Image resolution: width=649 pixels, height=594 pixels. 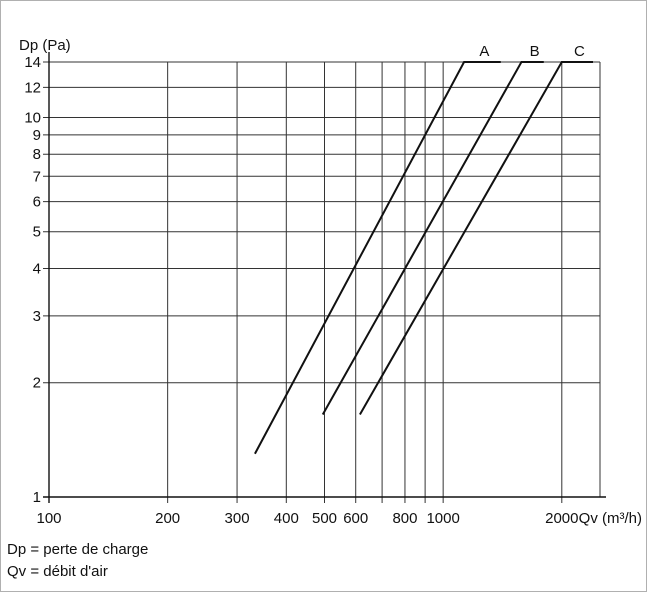 I want to click on x-tick-label-500: 500, so click(x=324, y=518).